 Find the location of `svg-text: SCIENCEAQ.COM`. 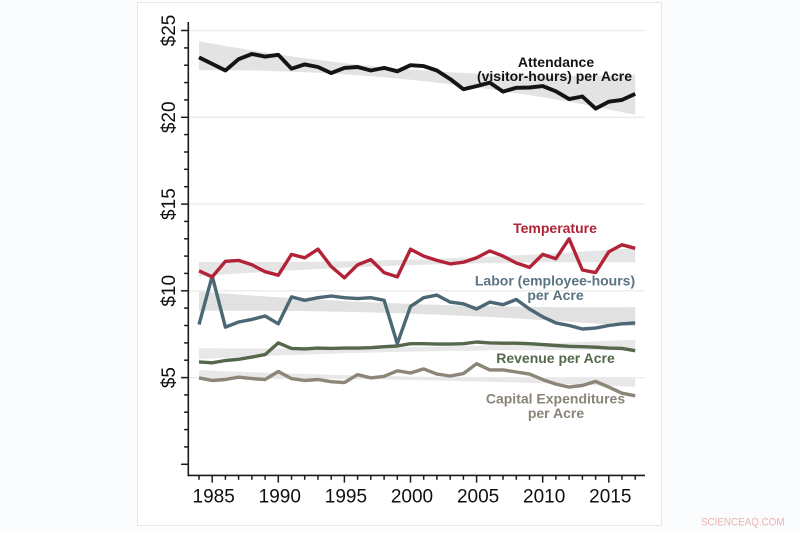

svg-text: SCIENCEAQ.COM is located at coordinates (743, 522).